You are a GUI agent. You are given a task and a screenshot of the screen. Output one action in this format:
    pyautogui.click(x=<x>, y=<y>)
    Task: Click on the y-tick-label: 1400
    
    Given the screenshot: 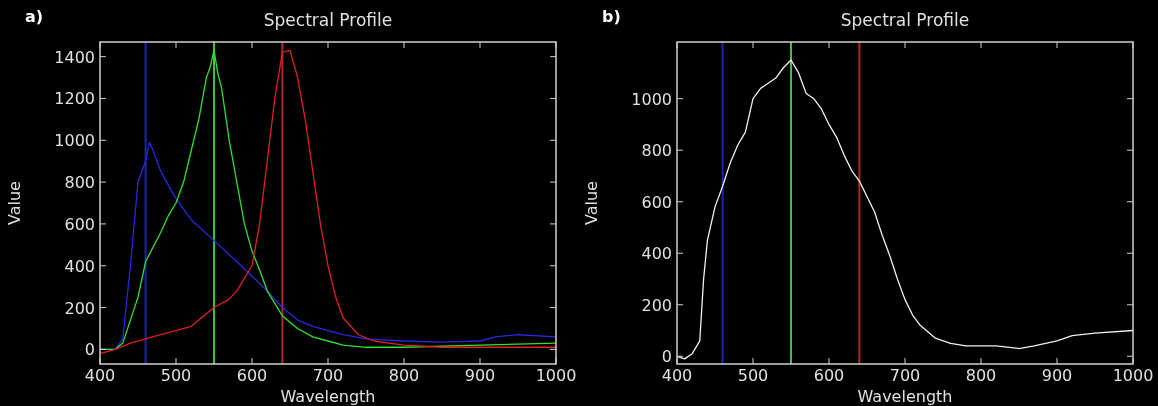 What is the action you would take?
    pyautogui.click(x=74, y=57)
    